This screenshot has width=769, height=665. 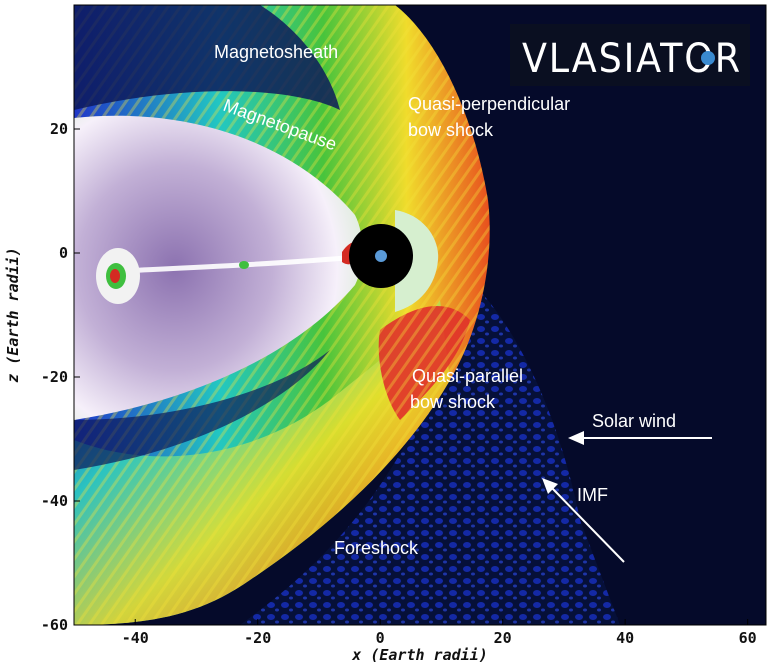 I want to click on label-quasi-par-1: Quasi-parallel, so click(x=467, y=376).